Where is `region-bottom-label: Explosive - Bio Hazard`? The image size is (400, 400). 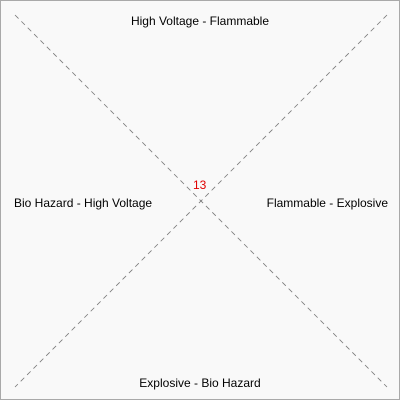
region-bottom-label: Explosive - Bio Hazard is located at coordinates (200, 383).